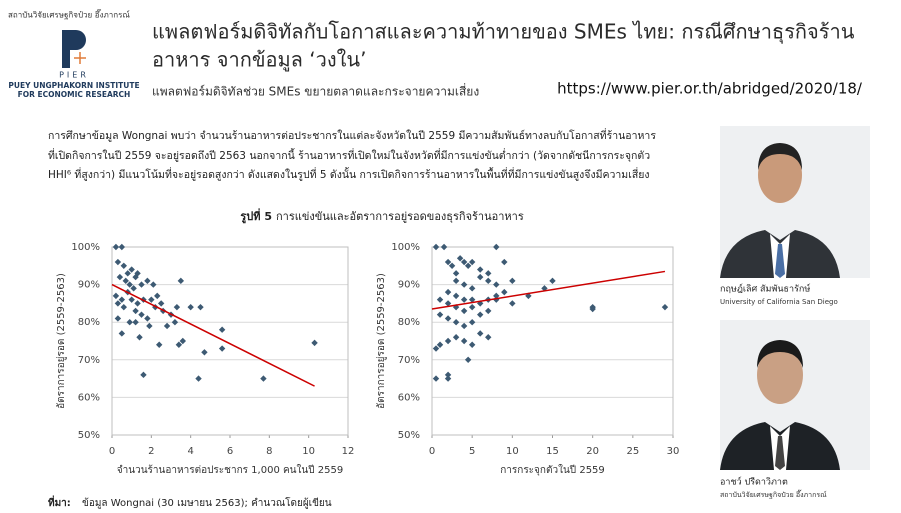 This screenshot has width=901, height=513. I want to click on person-affiliation: สถาบันวิจัยเศรษฐกิจป๋วย อึ๊งภากรณ์, so click(773, 494).